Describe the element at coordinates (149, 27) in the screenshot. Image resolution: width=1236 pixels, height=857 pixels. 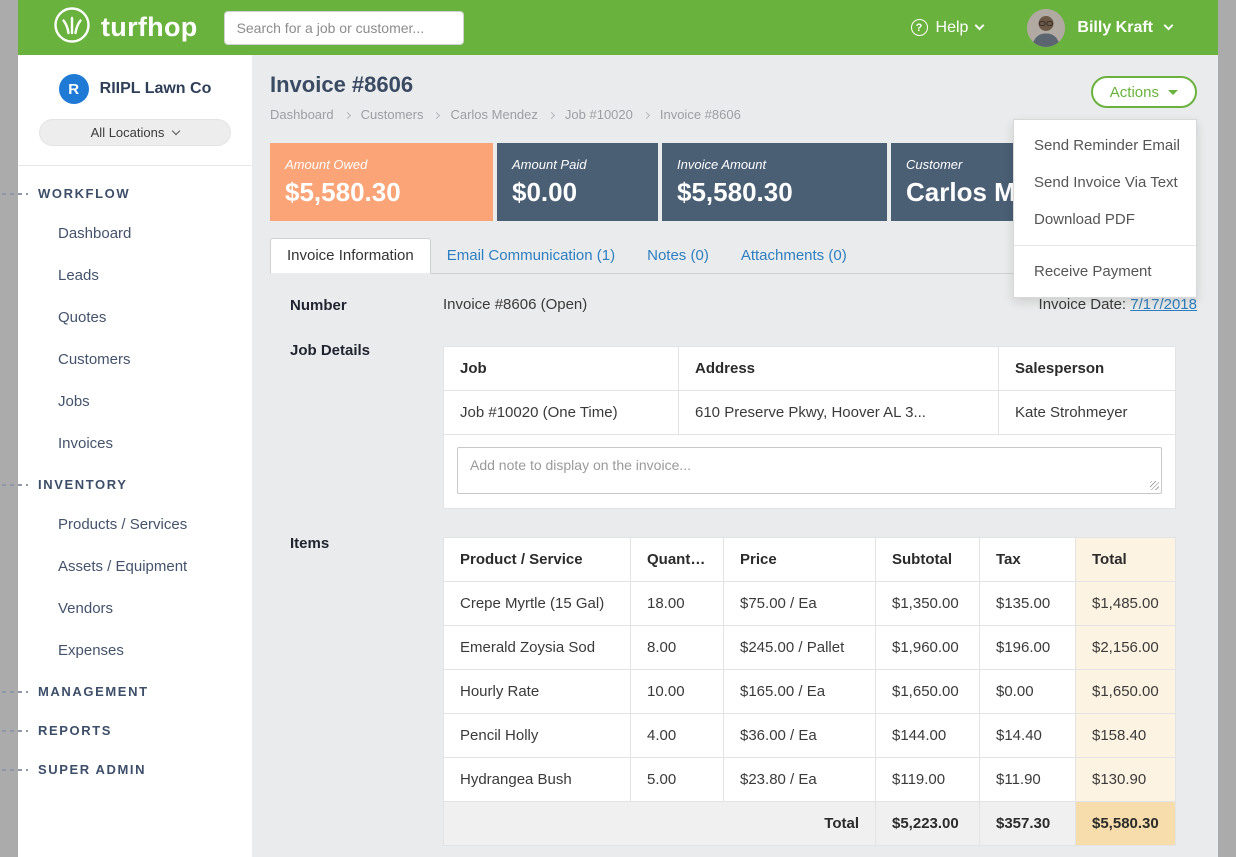
I see `brand-name: turfhop` at that location.